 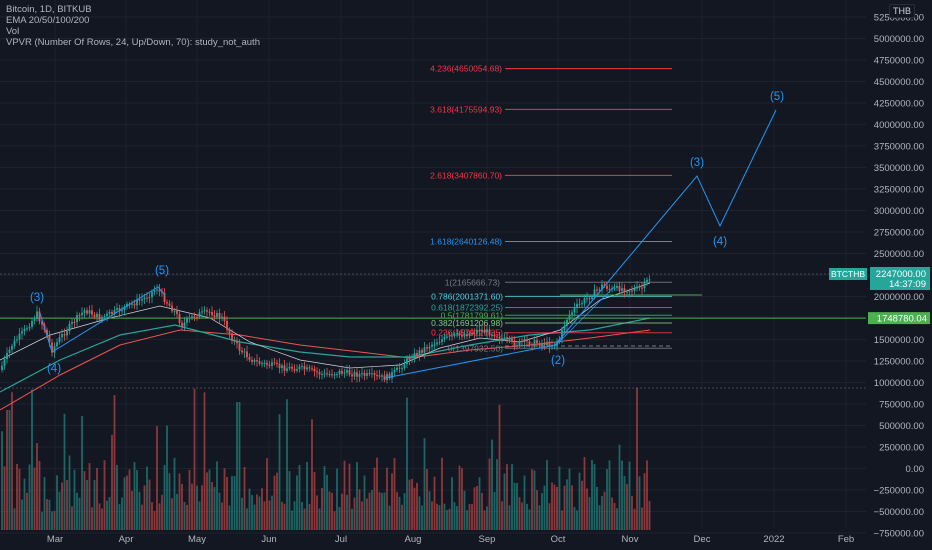 I want to click on time-axis: Mar Apr May Jun Jul Aug Sep Oct Nov Dec 2022 Feb, so click(x=450, y=539).